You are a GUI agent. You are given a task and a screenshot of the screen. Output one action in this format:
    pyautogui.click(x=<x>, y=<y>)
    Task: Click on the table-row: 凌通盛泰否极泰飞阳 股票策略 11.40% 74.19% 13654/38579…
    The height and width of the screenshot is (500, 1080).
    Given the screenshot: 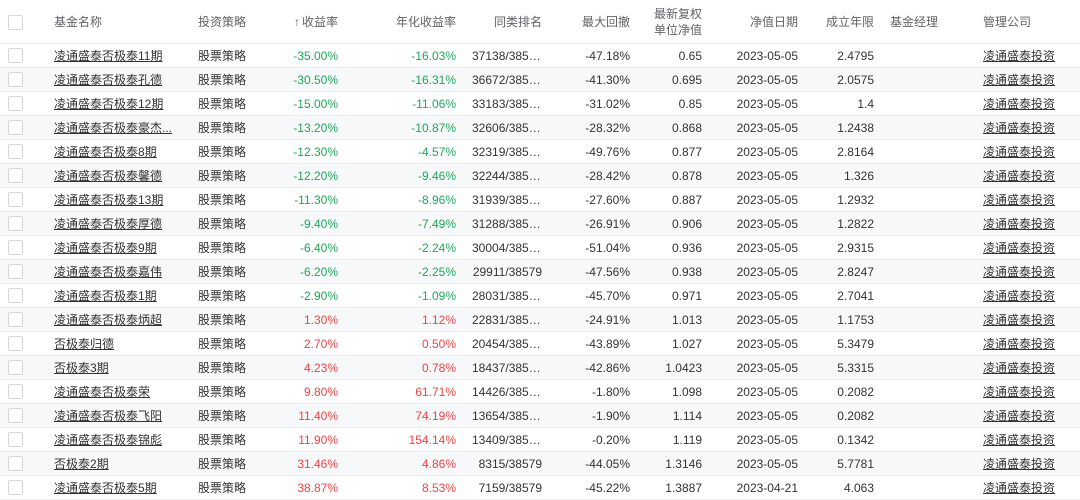 What is the action you would take?
    pyautogui.click(x=540, y=415)
    